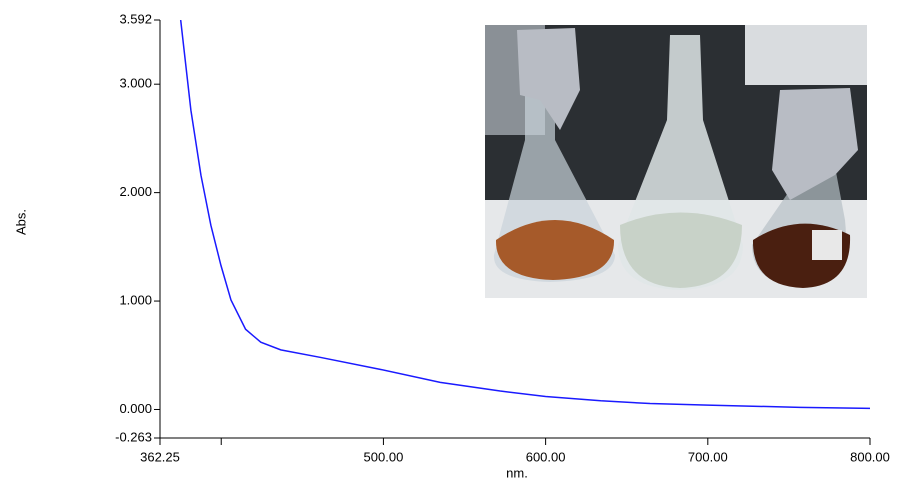  Describe the element at coordinates (517, 472) in the screenshot. I see `x-axis-label: nm.` at that location.